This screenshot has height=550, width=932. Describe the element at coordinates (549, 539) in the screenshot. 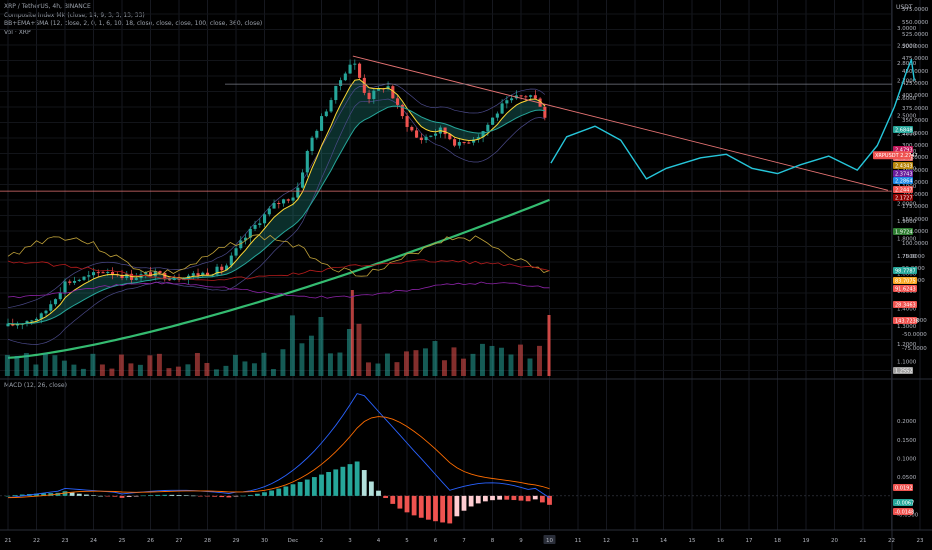

I see `date-highlight` at that location.